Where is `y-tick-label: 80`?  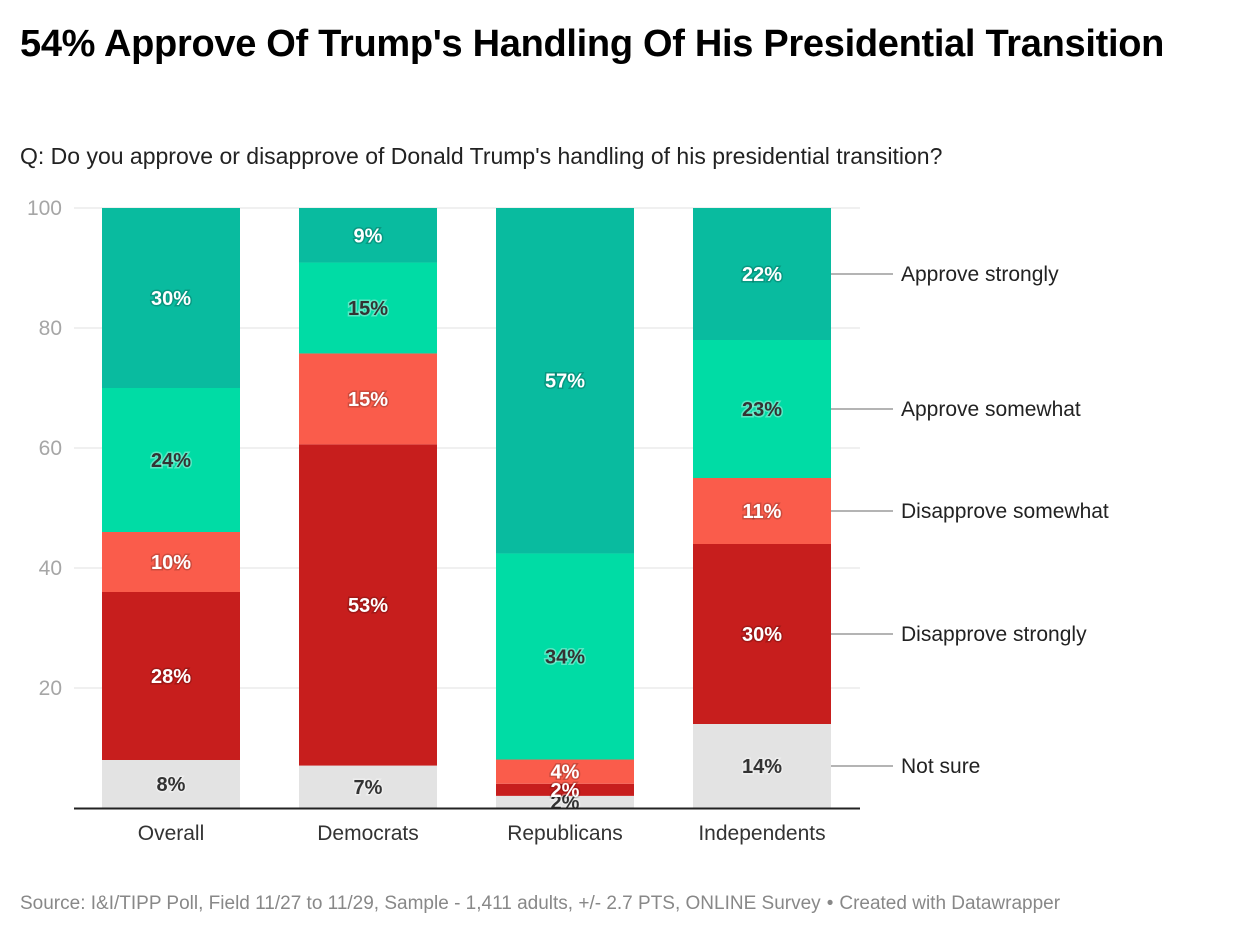
y-tick-label: 80 is located at coordinates (50, 328).